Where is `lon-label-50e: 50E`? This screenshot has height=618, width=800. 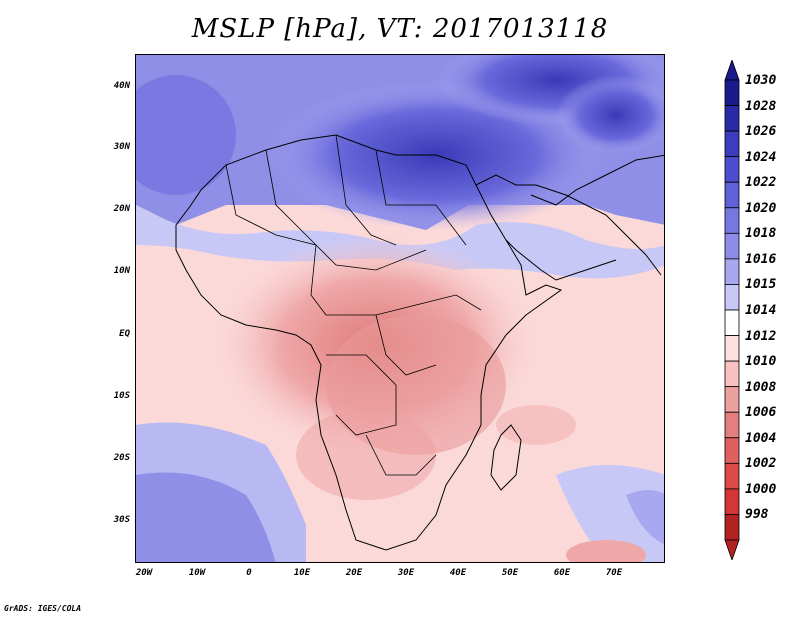
lon-label-50e: 50E is located at coordinates (510, 573).